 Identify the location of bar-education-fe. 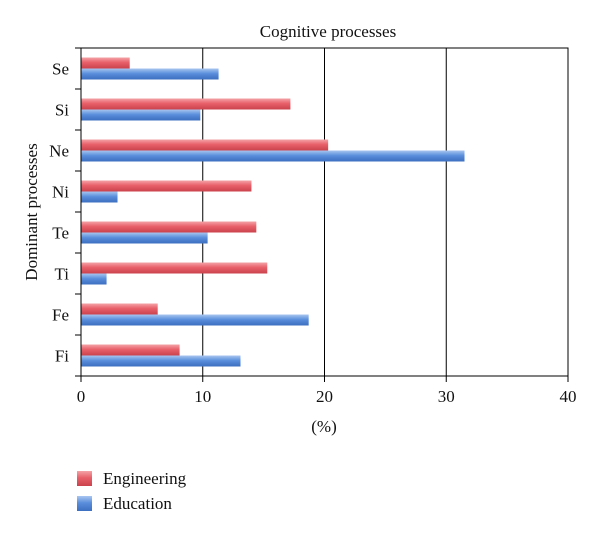
(195, 320).